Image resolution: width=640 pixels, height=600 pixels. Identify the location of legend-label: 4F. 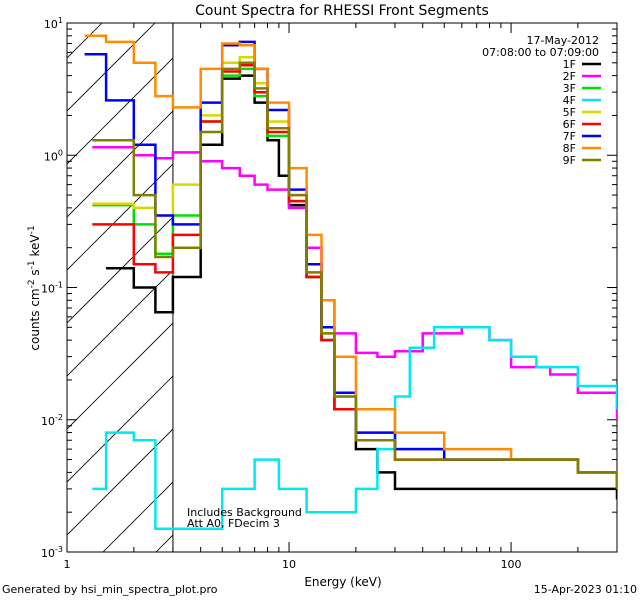
(569, 100).